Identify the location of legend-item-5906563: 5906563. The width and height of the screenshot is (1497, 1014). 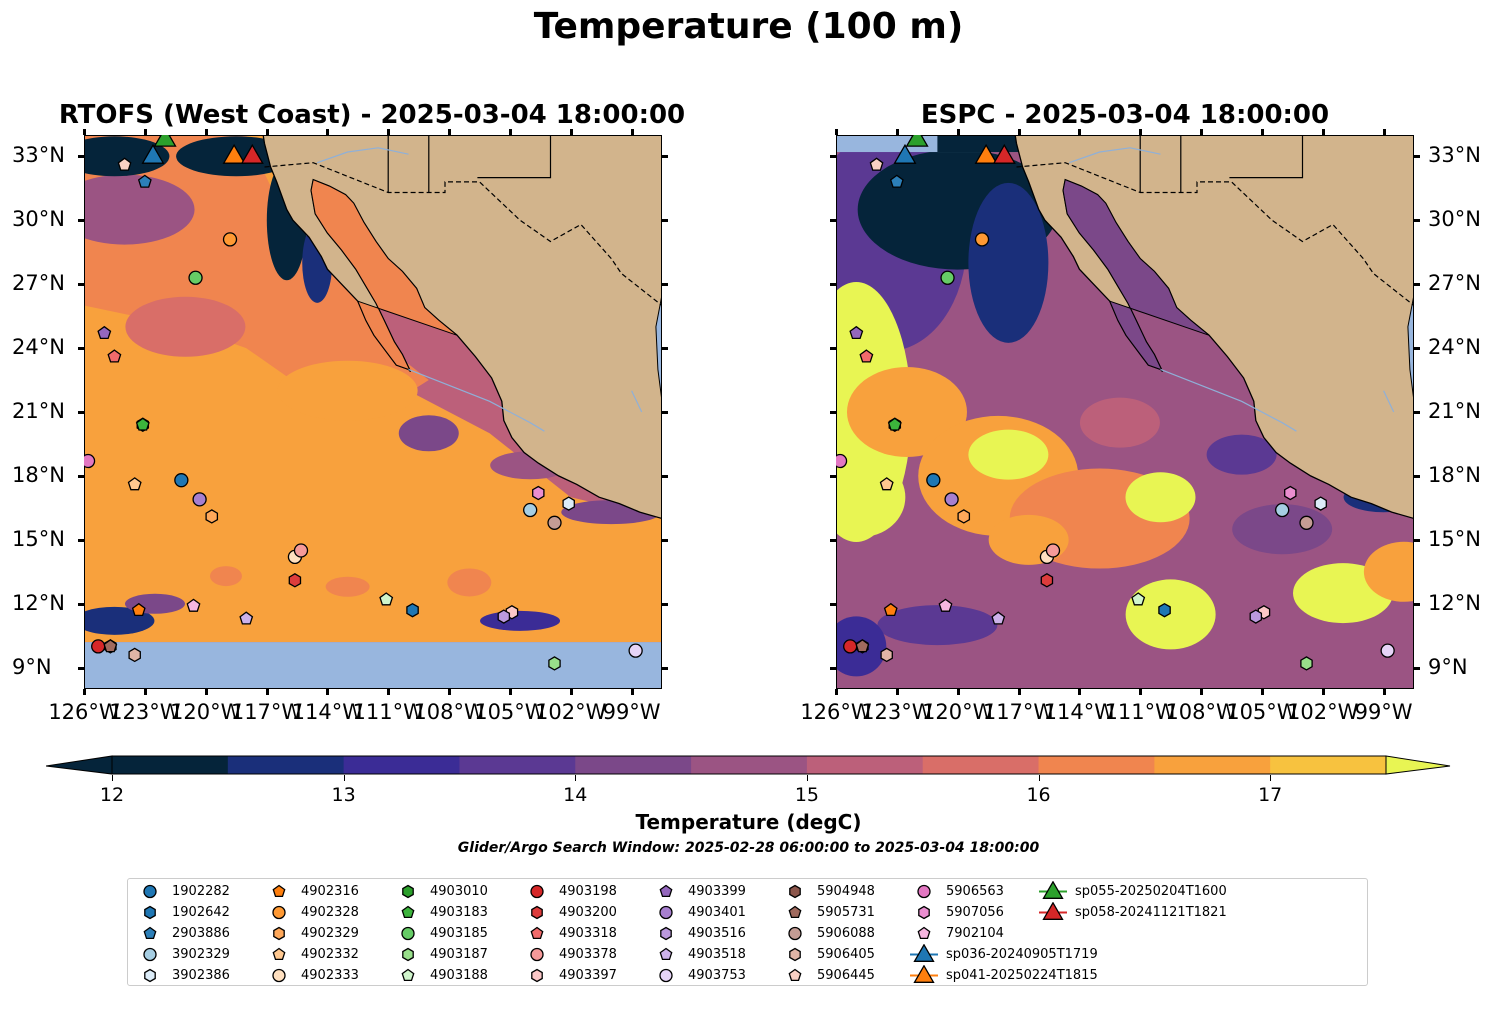
(957, 891).